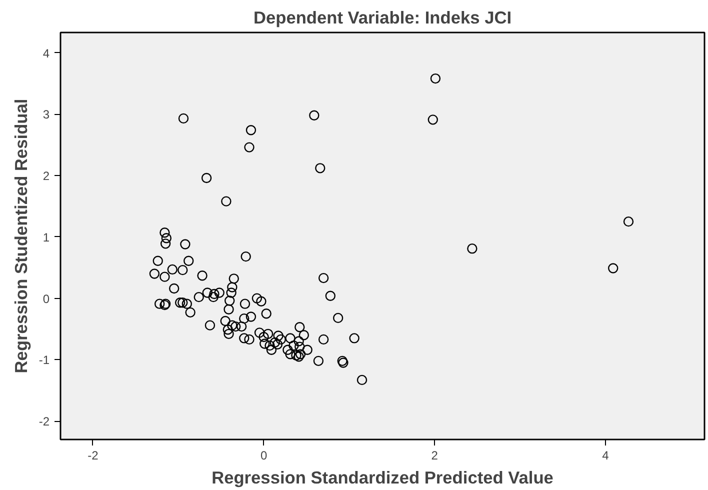 This screenshot has width=708, height=490. What do you see at coordinates (44, 360) in the screenshot?
I see `y-tick-label: -1` at bounding box center [44, 360].